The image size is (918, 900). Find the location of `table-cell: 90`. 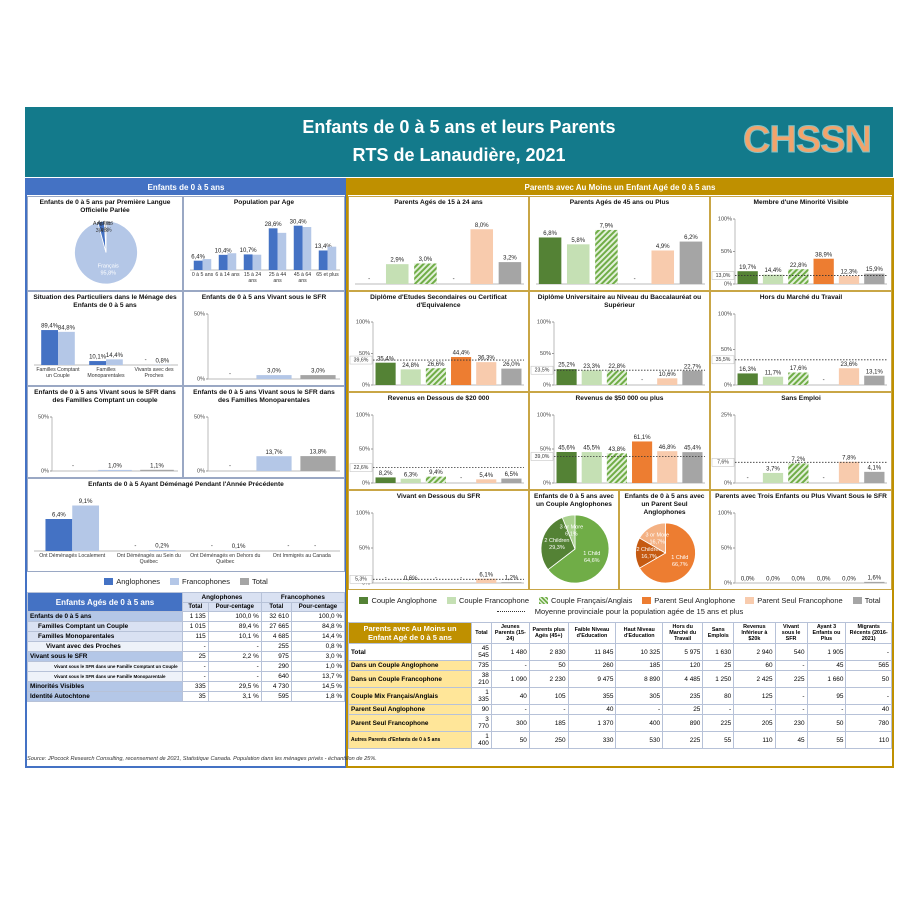

table-cell: 90 is located at coordinates (481, 709).